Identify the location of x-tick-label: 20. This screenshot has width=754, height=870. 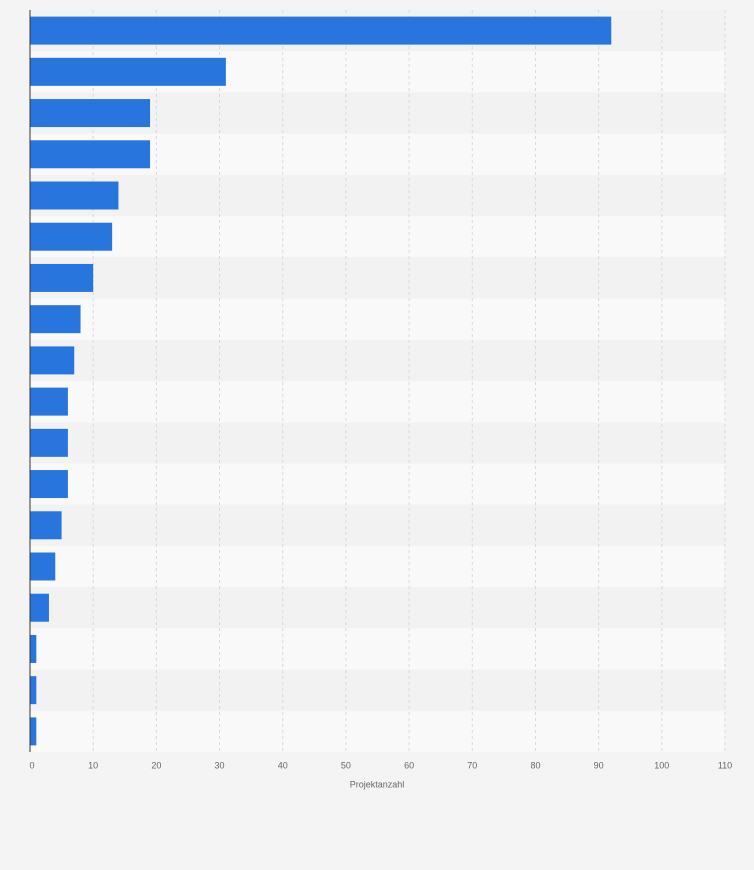
(156, 765).